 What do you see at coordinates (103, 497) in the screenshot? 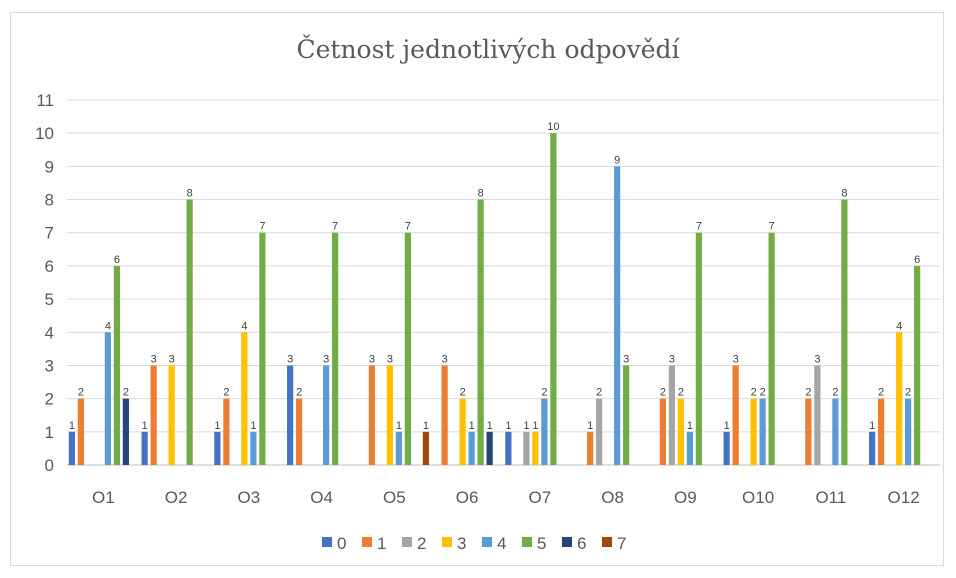
I see `x-tick-label: O1` at bounding box center [103, 497].